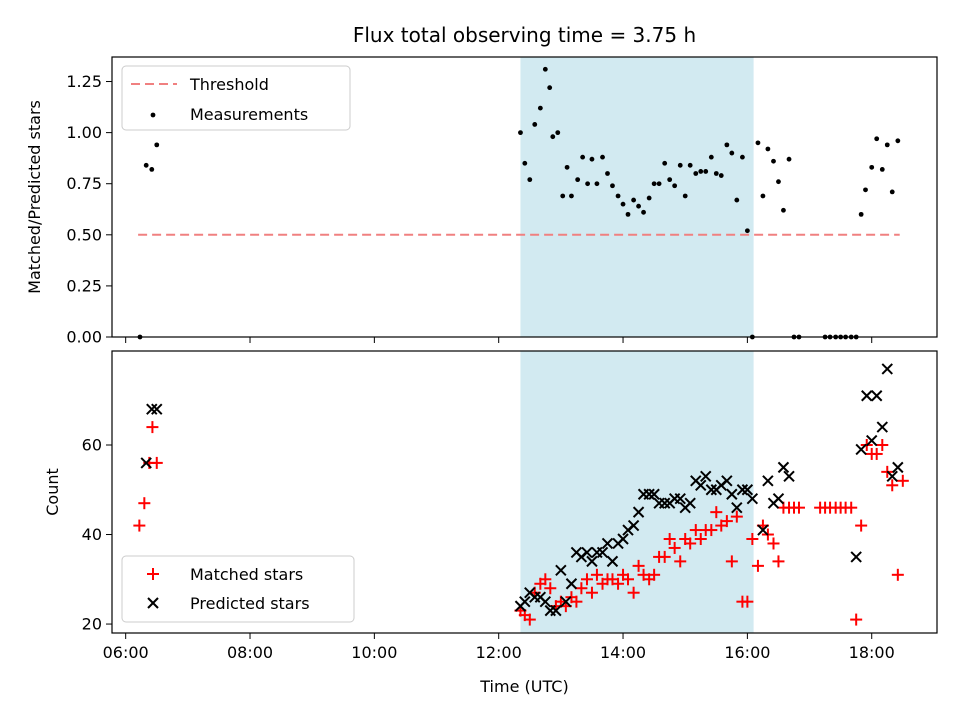  I want to click on legend-predicted-swatch, so click(153, 603).